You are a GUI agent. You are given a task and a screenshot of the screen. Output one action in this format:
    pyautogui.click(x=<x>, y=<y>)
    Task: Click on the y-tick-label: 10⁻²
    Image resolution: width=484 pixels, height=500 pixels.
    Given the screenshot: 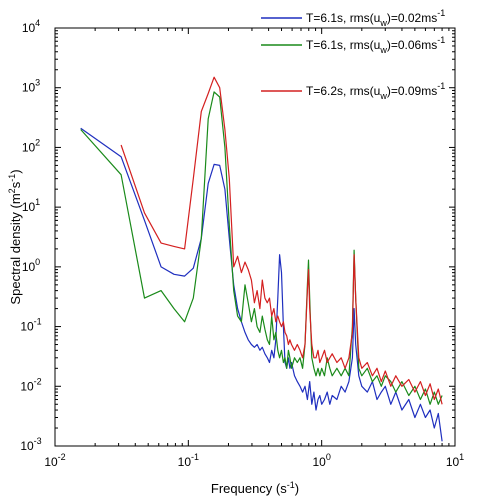 What is the action you would take?
    pyautogui.click(x=30, y=384)
    